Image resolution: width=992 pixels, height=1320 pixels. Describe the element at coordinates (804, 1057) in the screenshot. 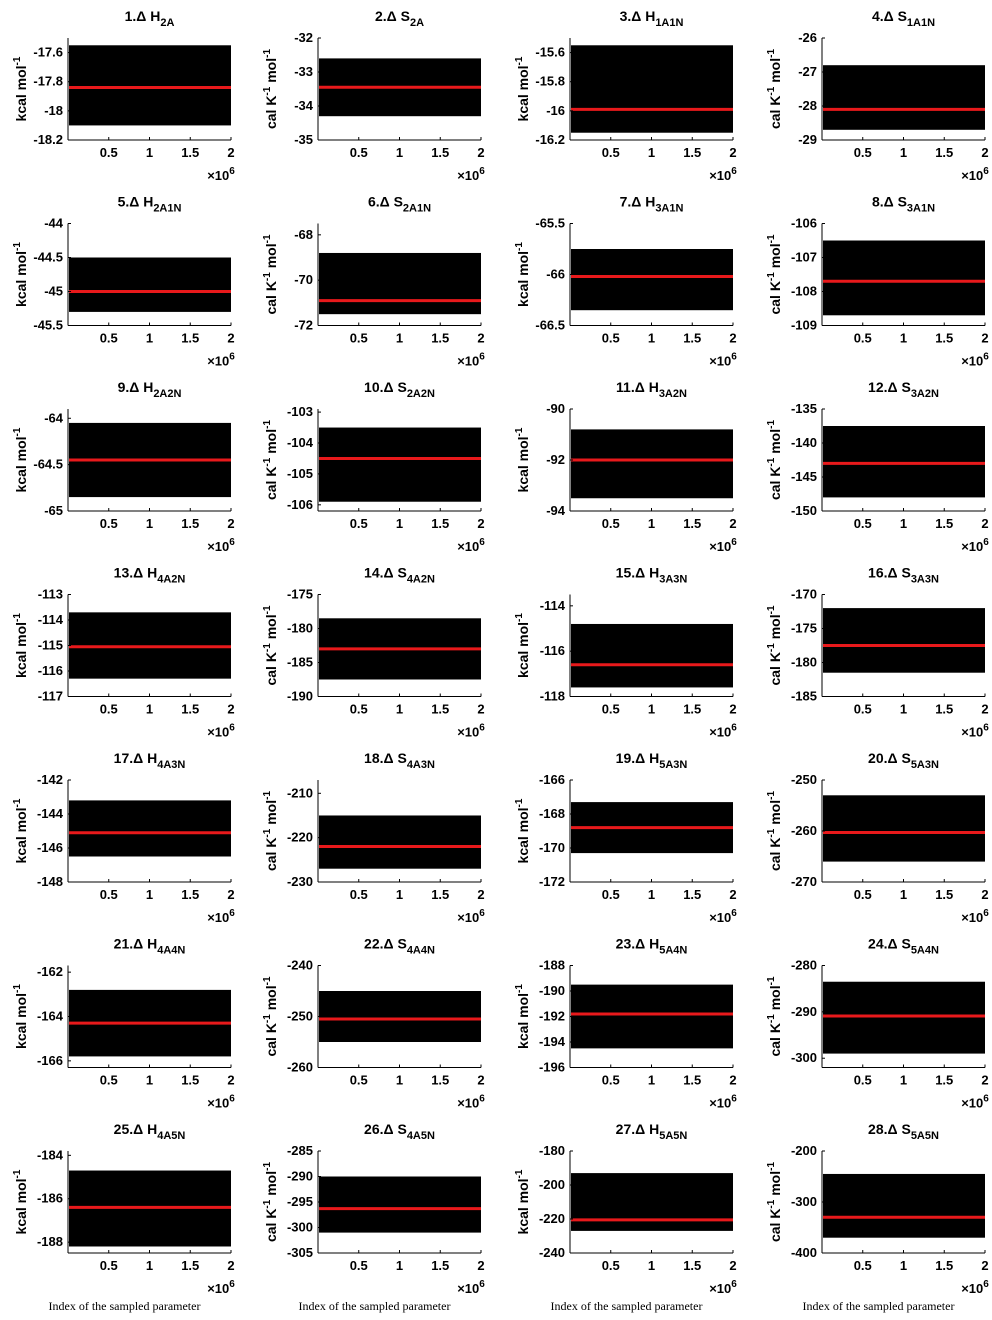

I see `y-tick-label: -300` at that location.